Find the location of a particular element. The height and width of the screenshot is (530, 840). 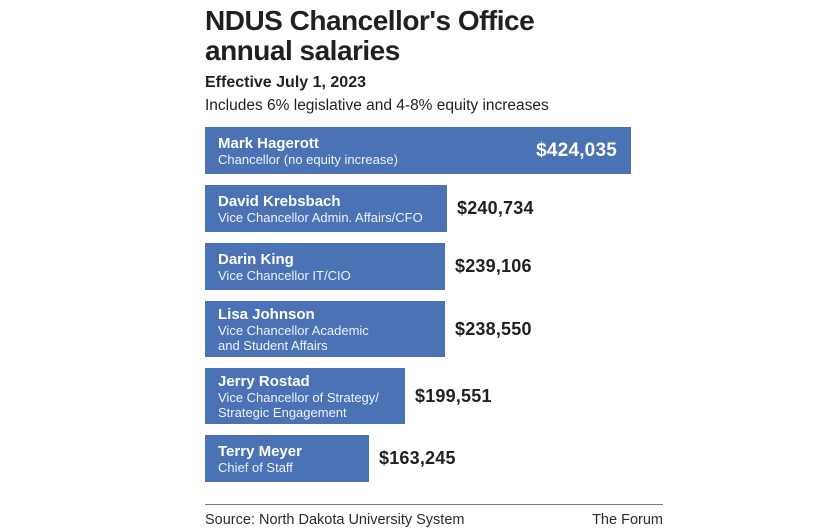

chart-title-line-2: annual salaries is located at coordinates (302, 50).